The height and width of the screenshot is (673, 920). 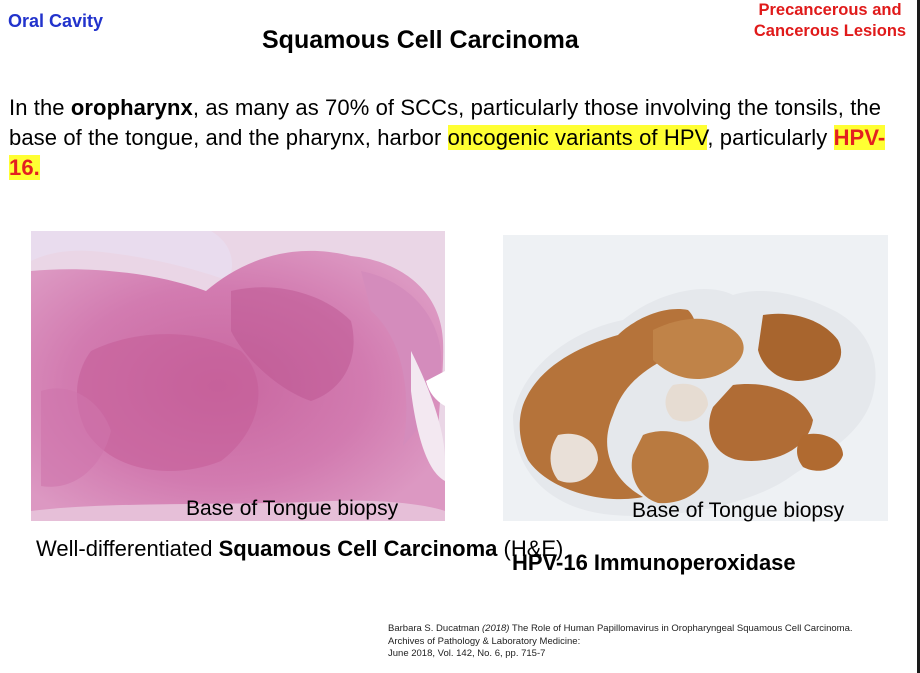 I want to click on section-label: Precancerous and Cancerous Lesions, so click(x=830, y=20).